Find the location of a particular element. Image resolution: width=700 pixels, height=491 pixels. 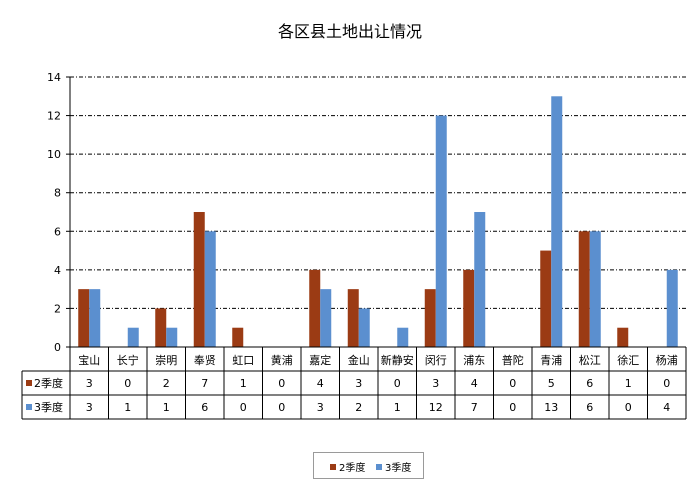

x-tick-label: 浦东 is located at coordinates (474, 360).